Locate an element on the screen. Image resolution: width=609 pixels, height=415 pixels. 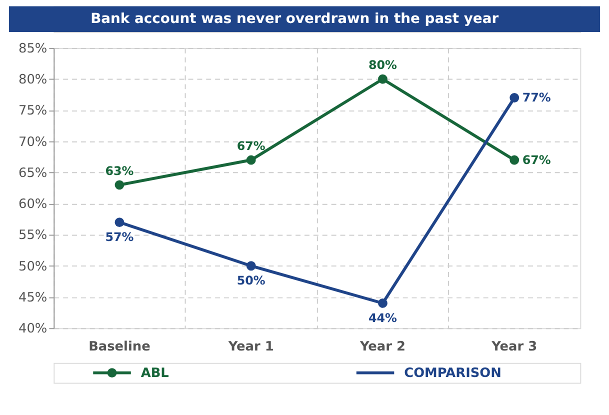
data-label: 63% is located at coordinates (119, 171).